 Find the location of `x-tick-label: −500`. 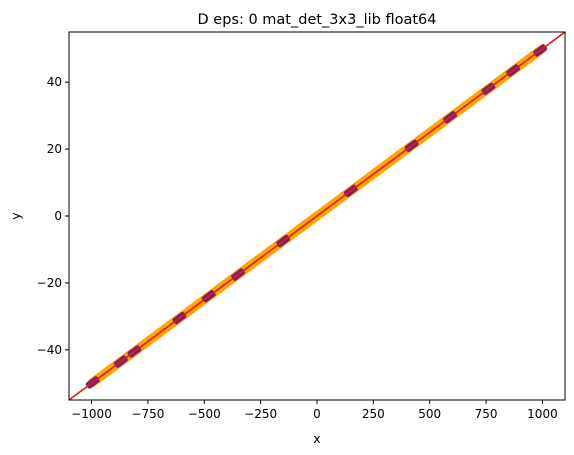

x-tick-label: −500 is located at coordinates (204, 414).